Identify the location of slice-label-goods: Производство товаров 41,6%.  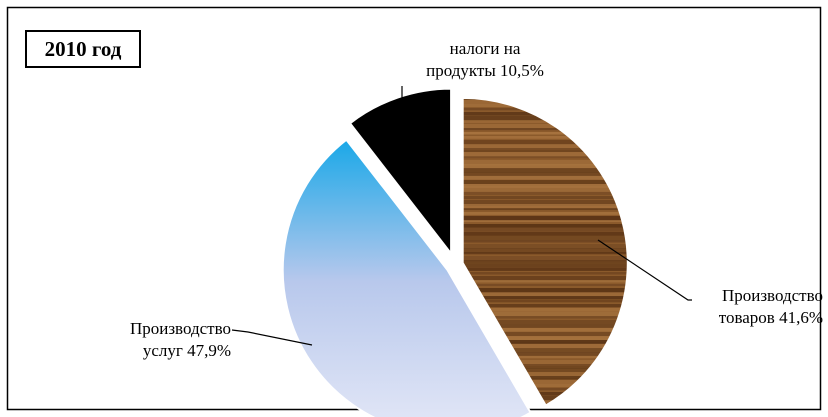
(751, 307).